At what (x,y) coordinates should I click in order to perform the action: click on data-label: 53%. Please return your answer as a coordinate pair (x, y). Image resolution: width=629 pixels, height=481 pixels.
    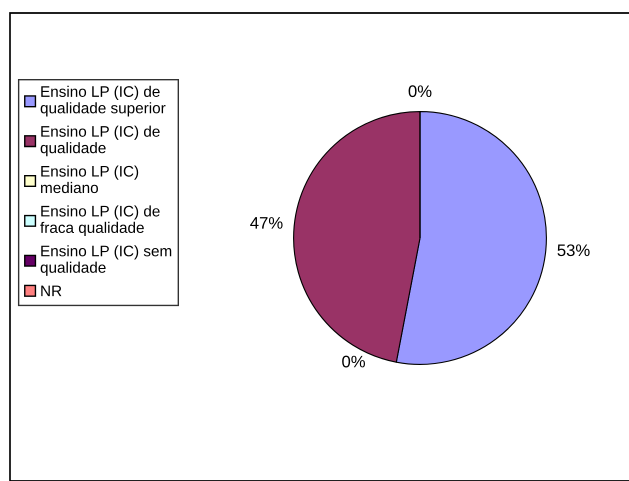
    Looking at the image, I should click on (574, 250).